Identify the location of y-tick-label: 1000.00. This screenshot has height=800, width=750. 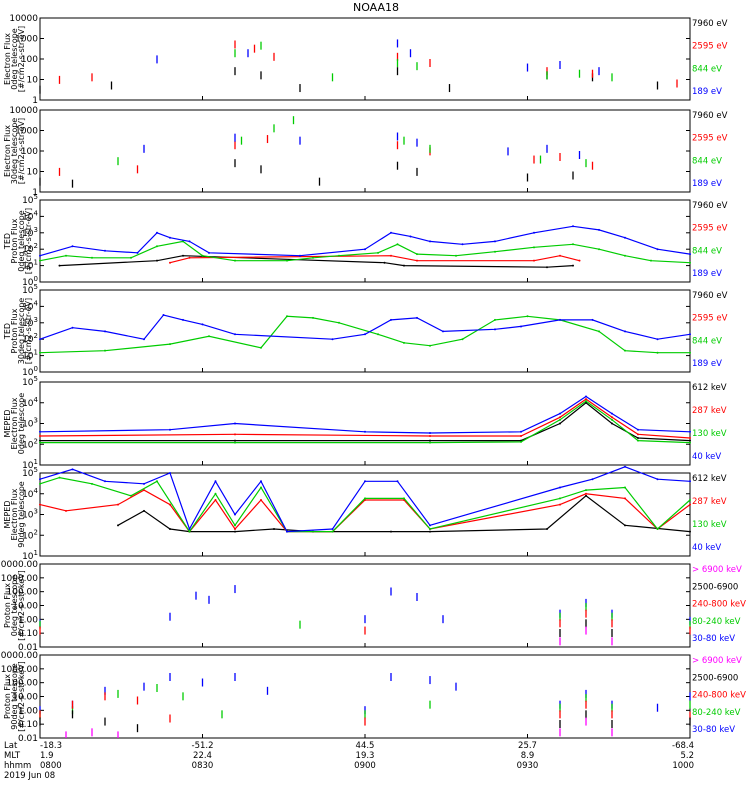
(19, 670).